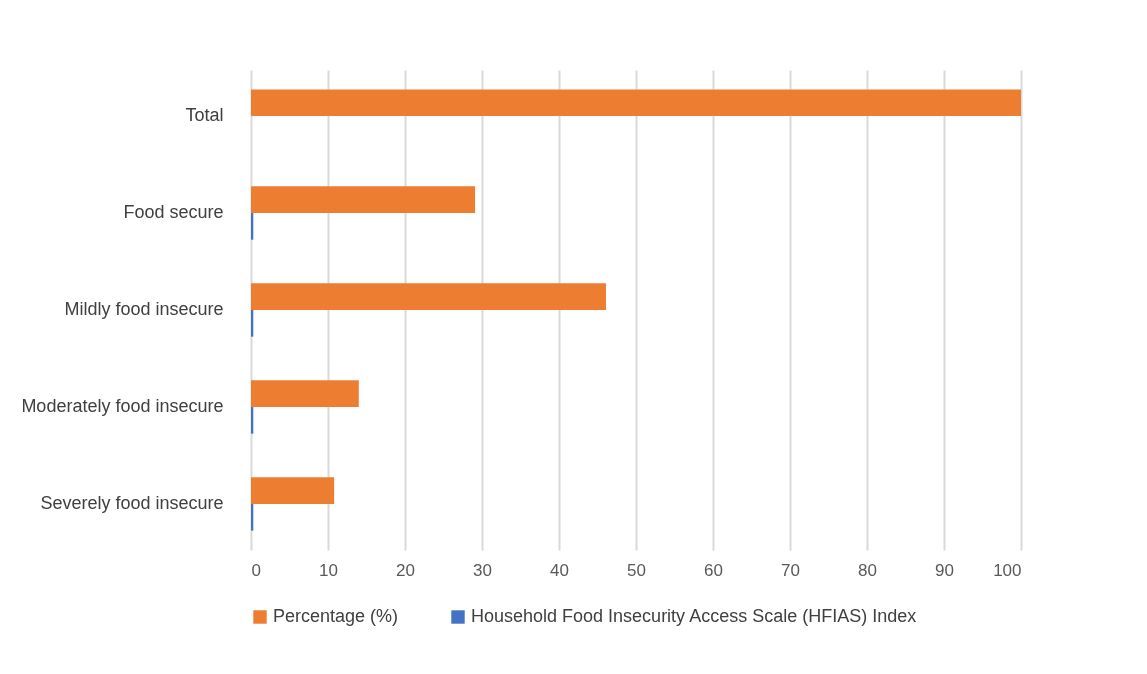  I want to click on legend-label: Percentage (%), so click(336, 616).